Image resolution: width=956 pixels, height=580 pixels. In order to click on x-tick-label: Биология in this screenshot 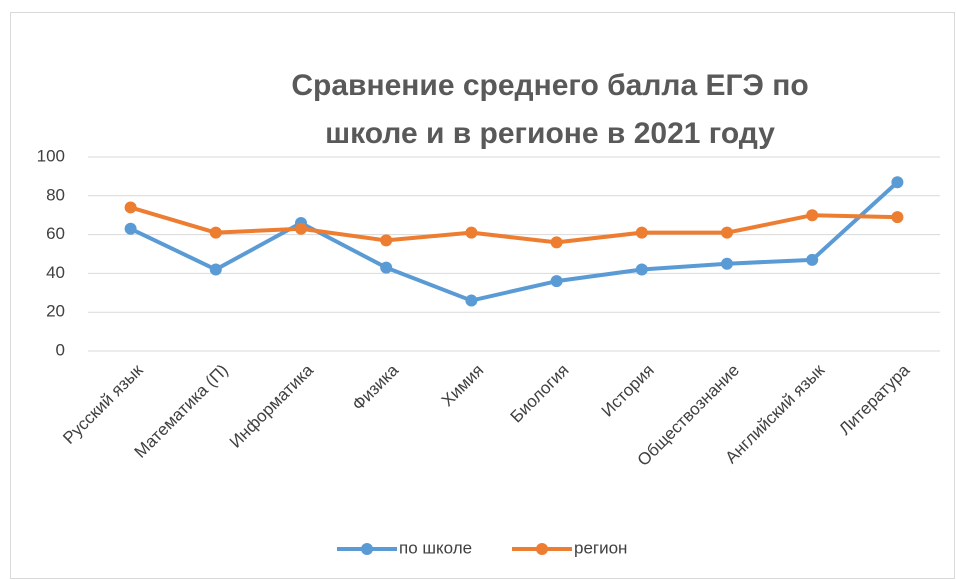, I will do `click(540, 394)`.